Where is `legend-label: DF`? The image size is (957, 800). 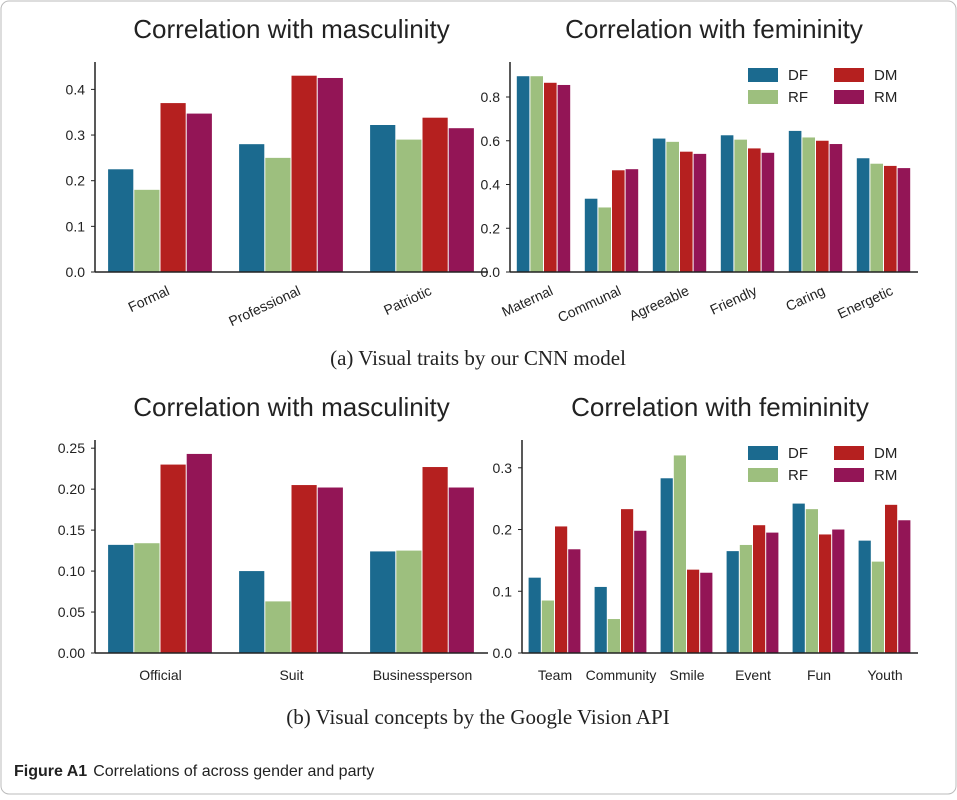
legend-label: DF is located at coordinates (798, 75).